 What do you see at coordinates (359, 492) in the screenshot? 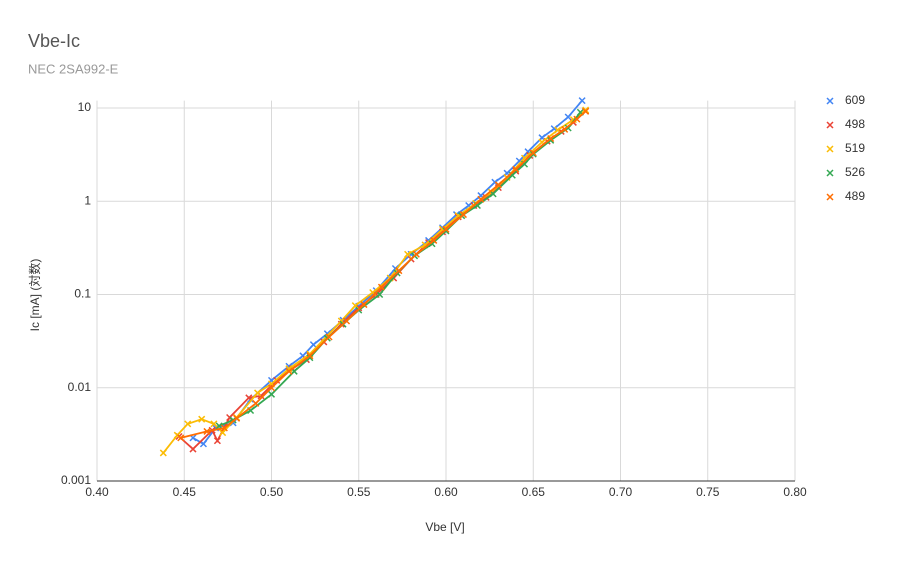
I see `x-tick-label: 0.55` at bounding box center [359, 492].